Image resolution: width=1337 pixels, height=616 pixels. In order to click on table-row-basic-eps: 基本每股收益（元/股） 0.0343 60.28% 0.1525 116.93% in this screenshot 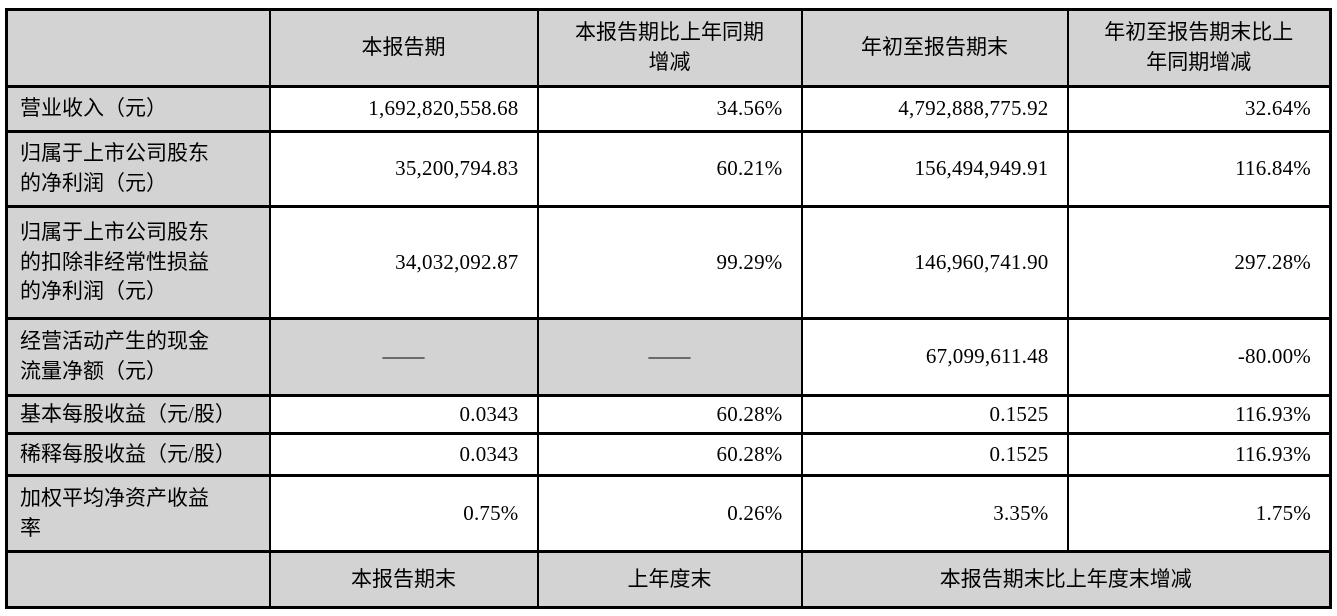, I will do `click(668, 414)`.